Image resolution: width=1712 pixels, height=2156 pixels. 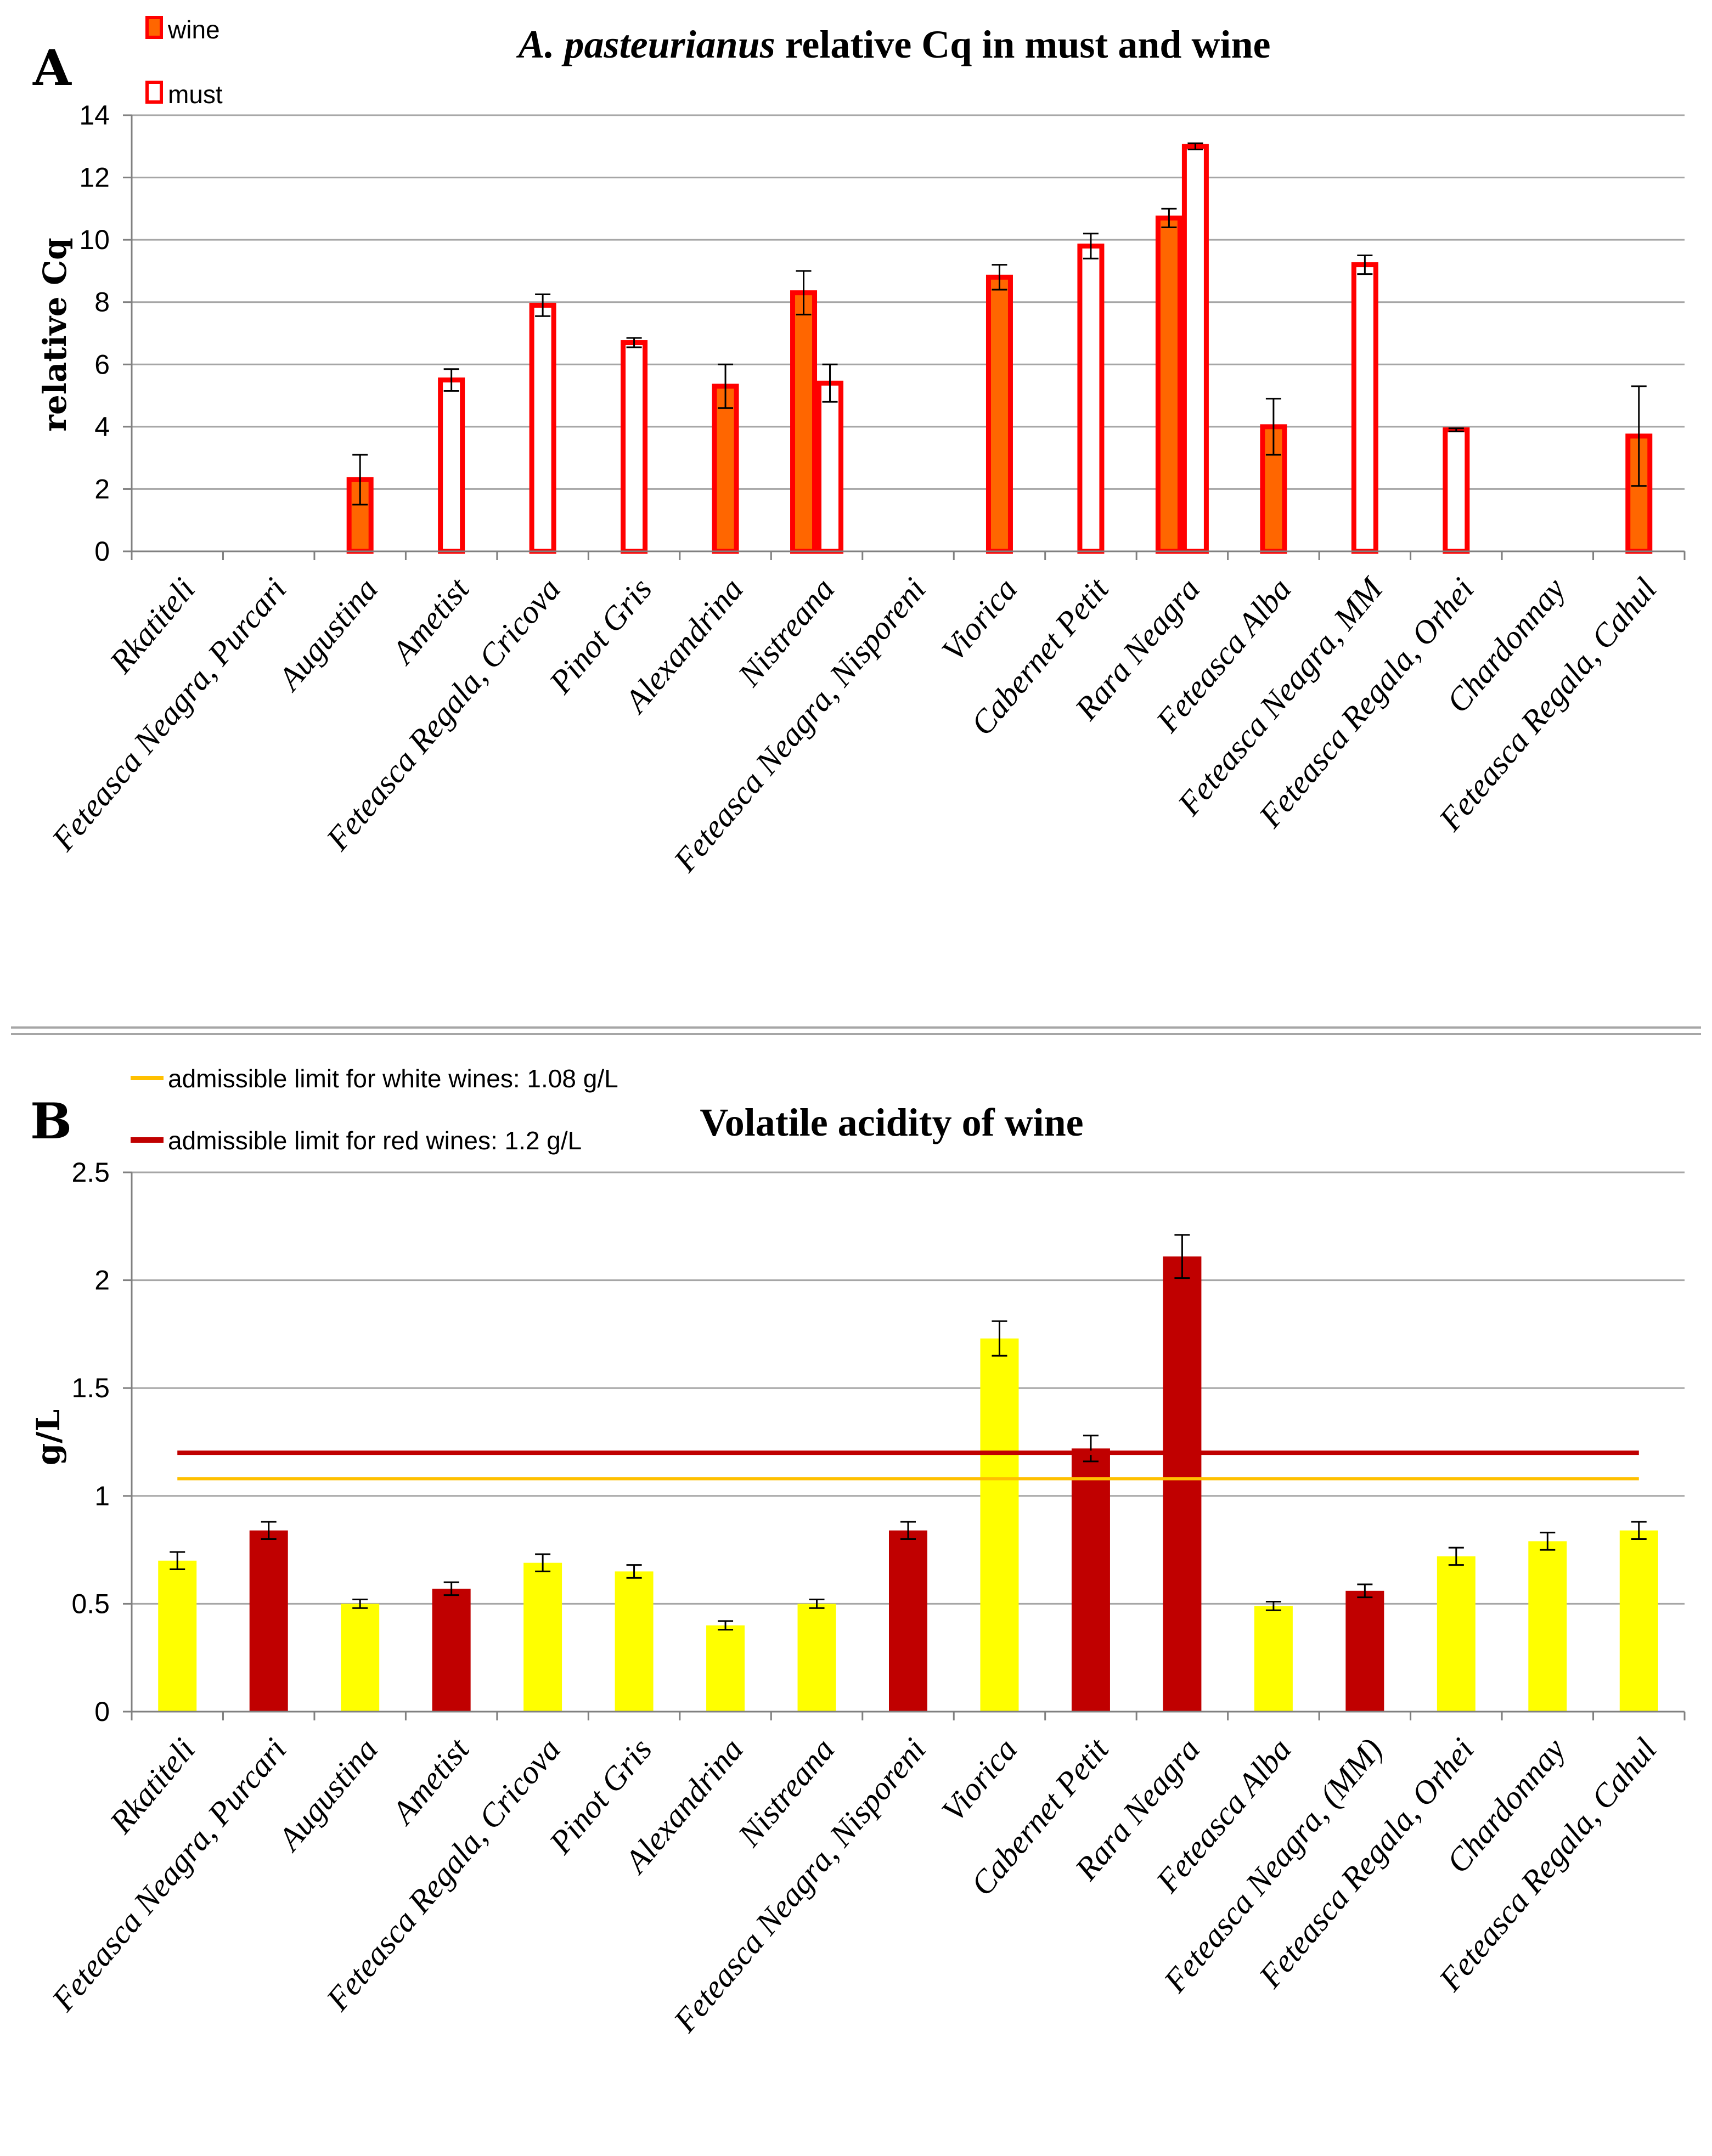 I want to click on b-x-label-viorica: Viorica, so click(x=979, y=1780).